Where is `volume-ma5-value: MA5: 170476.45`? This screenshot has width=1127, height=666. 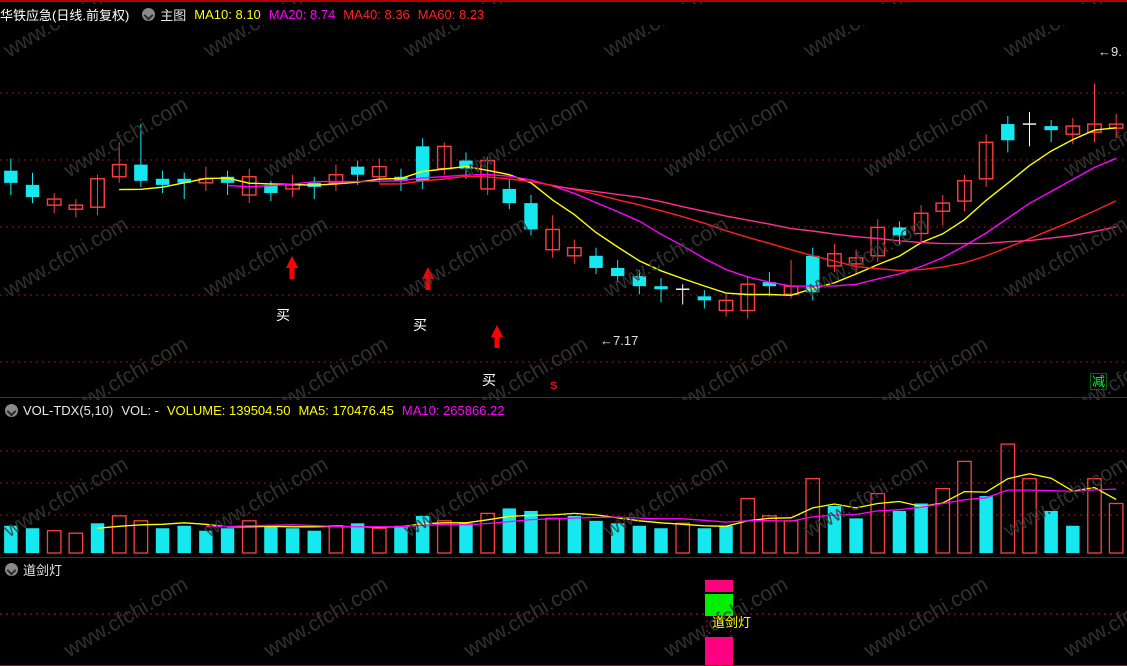 volume-ma5-value: MA5: 170476.45 is located at coordinates (346, 410).